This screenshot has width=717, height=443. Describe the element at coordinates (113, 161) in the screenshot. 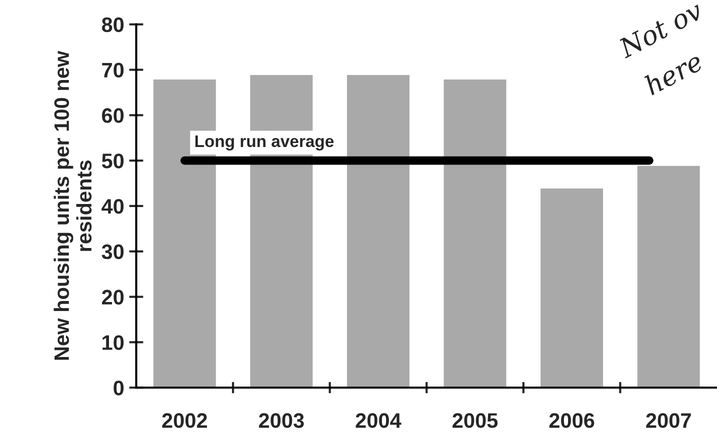

I see `y-tick-label: 50` at that location.